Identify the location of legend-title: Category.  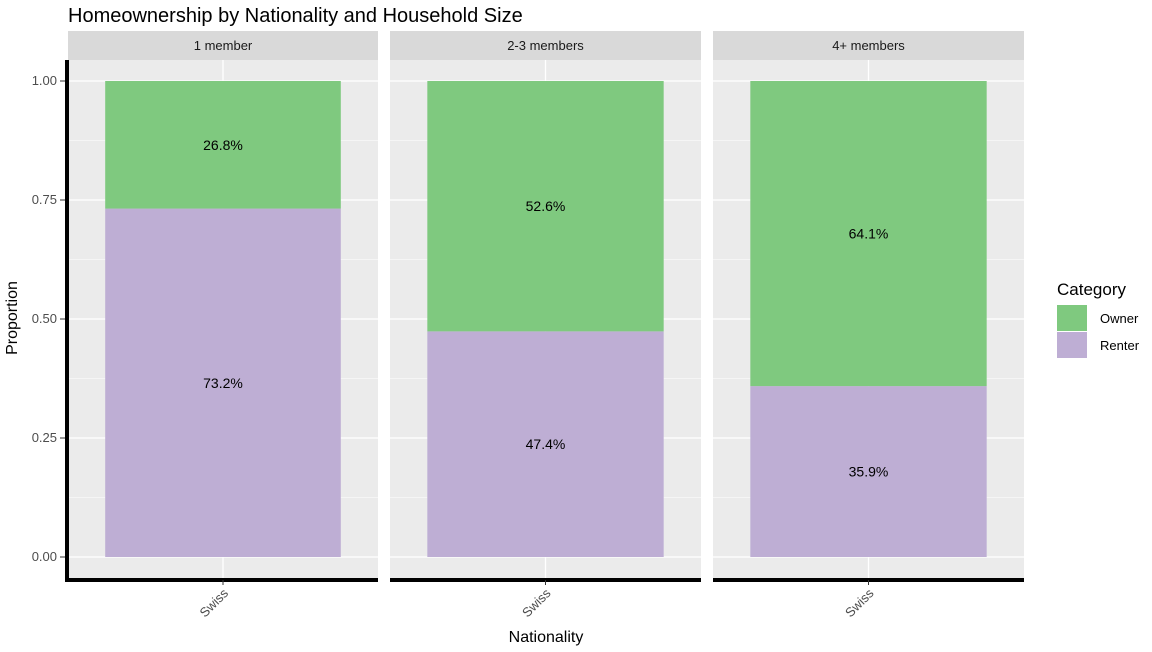
(1091, 289).